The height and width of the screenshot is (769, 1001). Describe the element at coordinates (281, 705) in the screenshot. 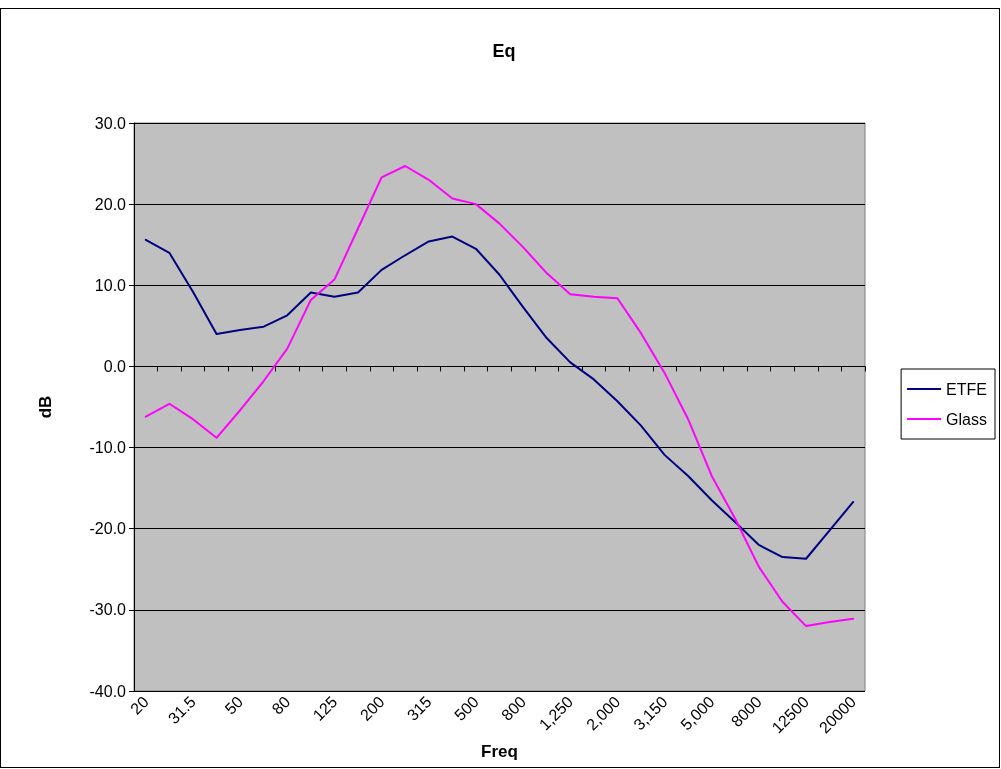

I see `x-tick-label: 80` at that location.